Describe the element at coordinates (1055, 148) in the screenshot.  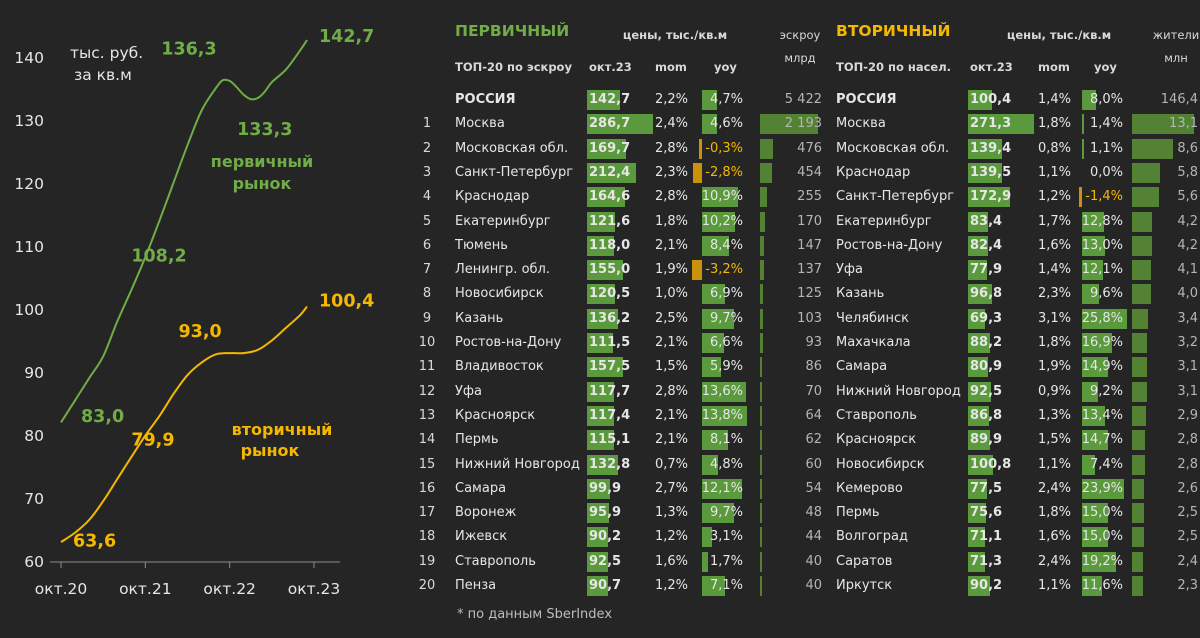
I see `mom-value: 0,8%` at that location.